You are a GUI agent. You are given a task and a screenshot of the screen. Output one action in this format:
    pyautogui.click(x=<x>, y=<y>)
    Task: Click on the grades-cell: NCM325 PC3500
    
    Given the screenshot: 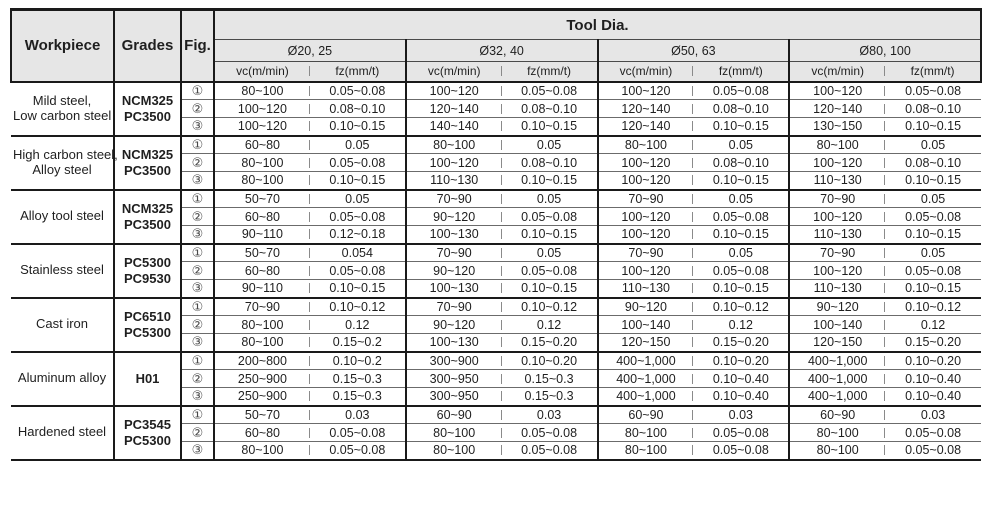 What is the action you would take?
    pyautogui.click(x=147, y=162)
    